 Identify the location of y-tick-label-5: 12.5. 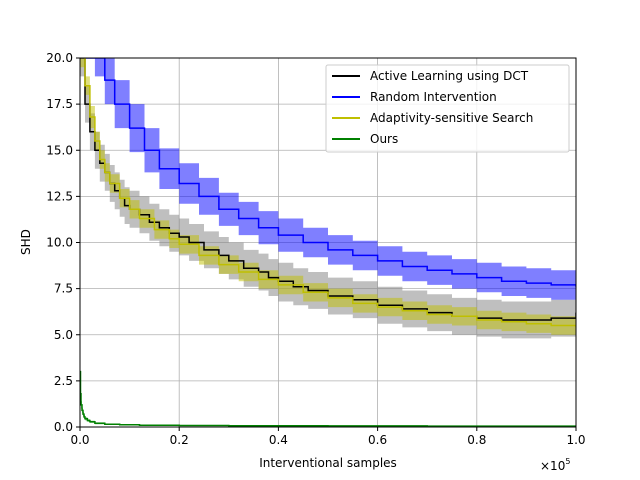
(59, 196).